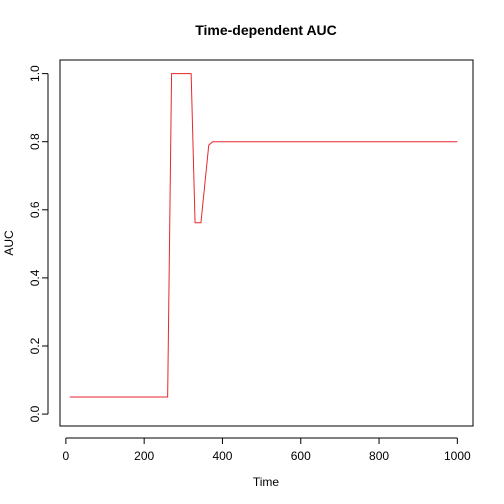 The height and width of the screenshot is (504, 504). What do you see at coordinates (35, 141) in the screenshot?
I see `y-tick-label: 0.8` at bounding box center [35, 141].